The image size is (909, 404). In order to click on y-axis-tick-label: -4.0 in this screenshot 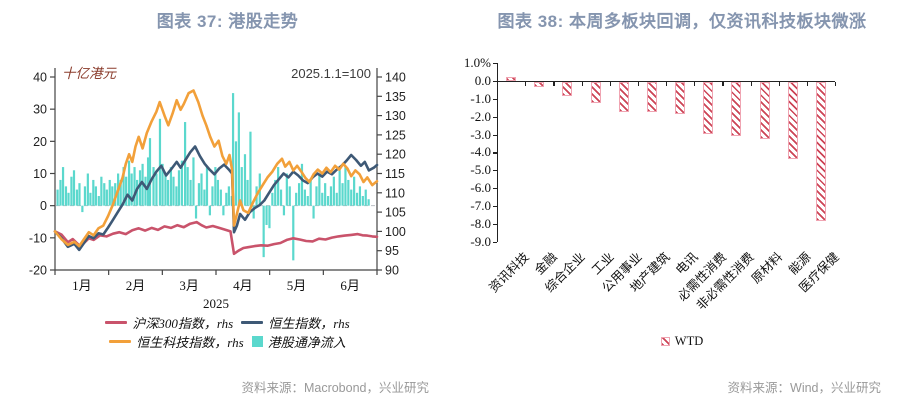, I will do `click(480, 152)`.